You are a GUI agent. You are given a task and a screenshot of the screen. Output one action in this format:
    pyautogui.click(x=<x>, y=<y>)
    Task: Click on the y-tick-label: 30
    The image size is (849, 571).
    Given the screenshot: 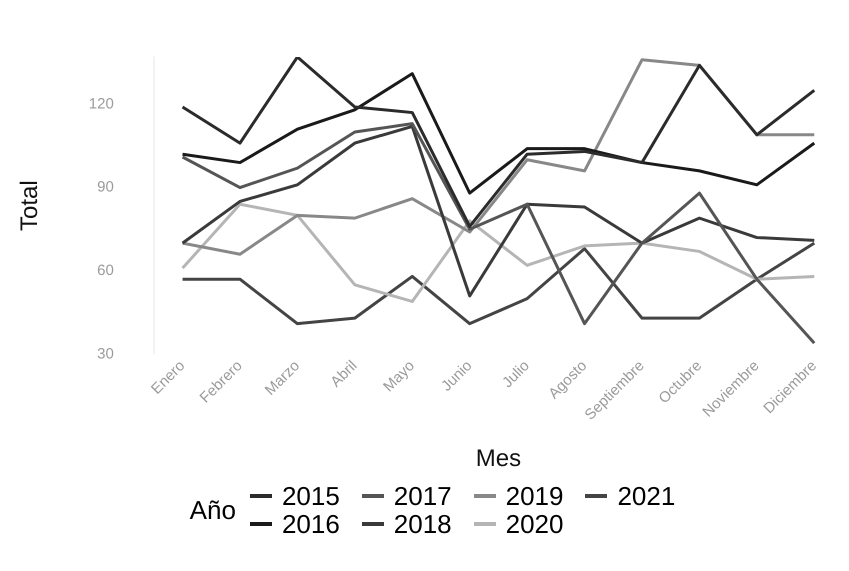 What is the action you would take?
    pyautogui.click(x=105, y=353)
    